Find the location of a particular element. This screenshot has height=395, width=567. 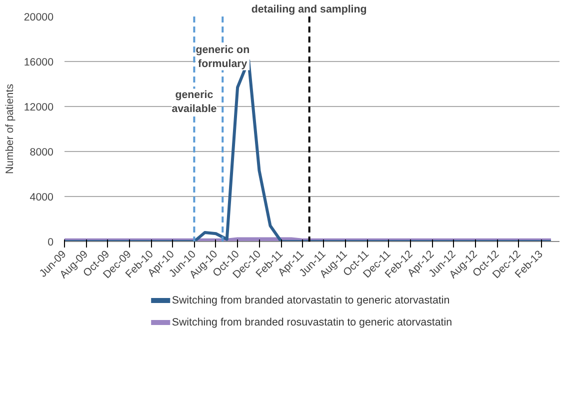

y-tick-label: 16000 is located at coordinates (39, 62).